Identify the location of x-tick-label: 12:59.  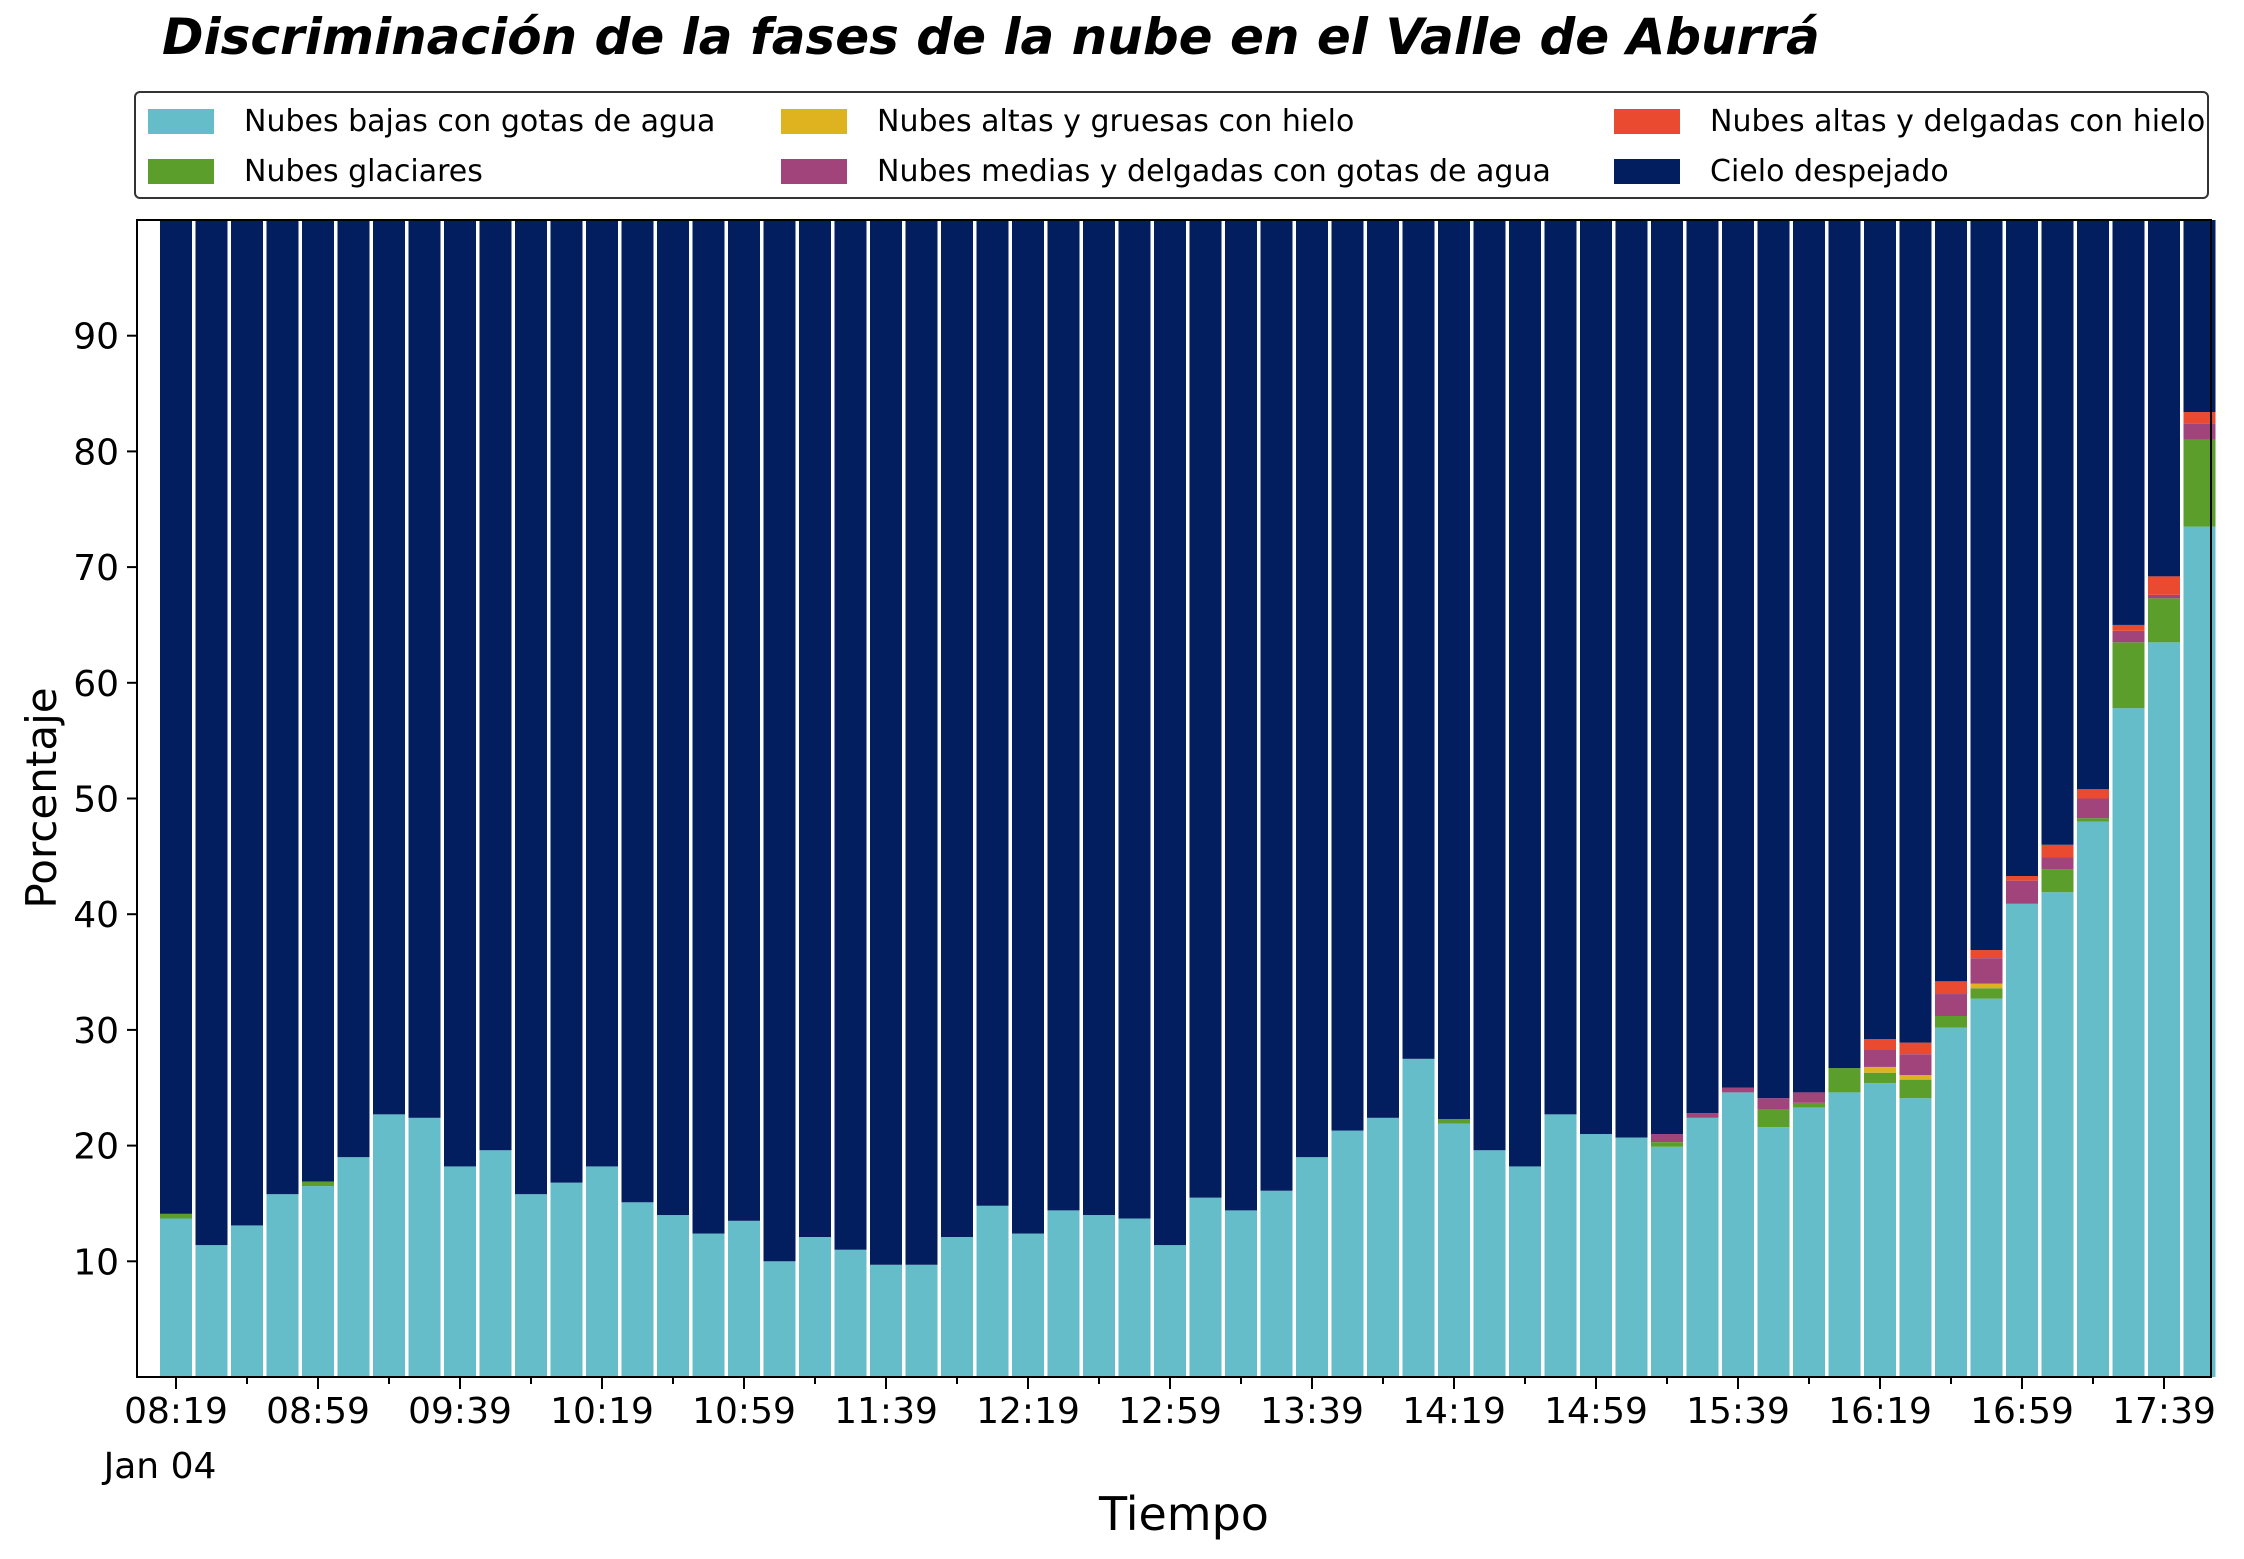
(1170, 1411).